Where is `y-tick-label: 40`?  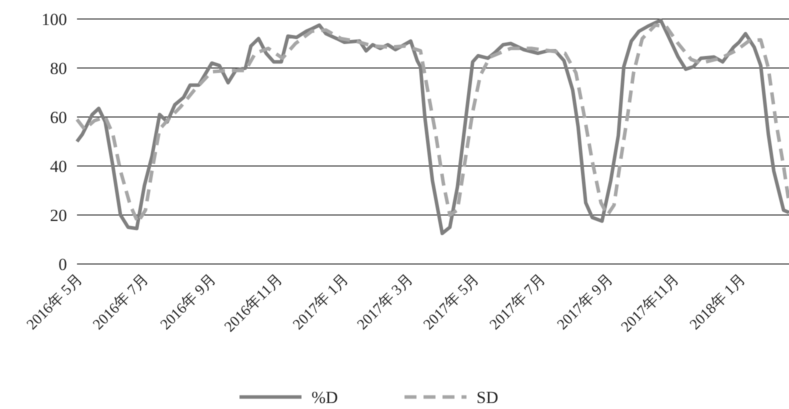
y-tick-label: 40 is located at coordinates (58, 166).